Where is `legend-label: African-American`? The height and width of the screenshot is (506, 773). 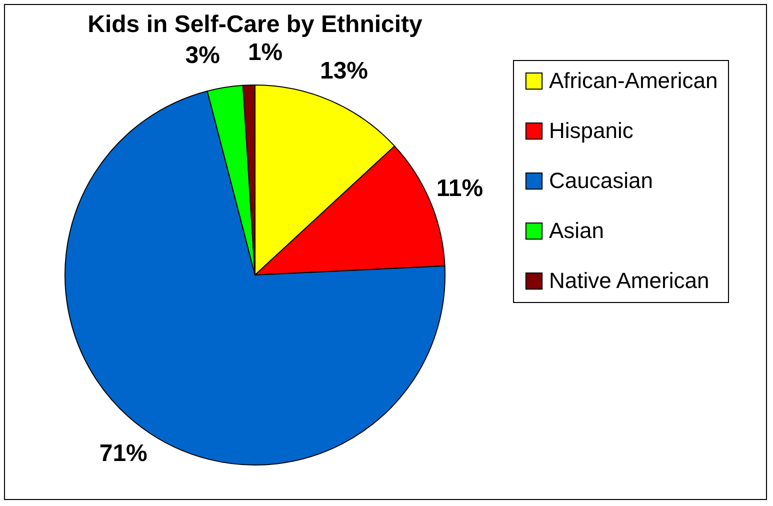
legend-label: African-American is located at coordinates (633, 80).